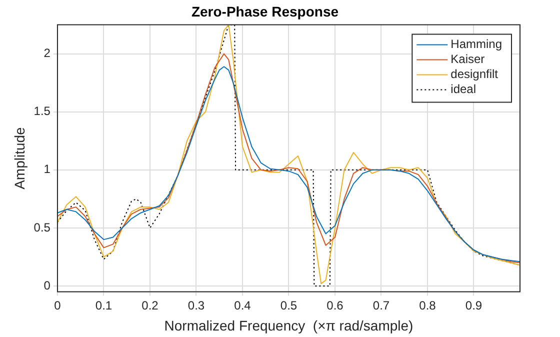  What do you see at coordinates (42, 111) in the screenshot?
I see `y-tick-label: 1.5` at bounding box center [42, 111].